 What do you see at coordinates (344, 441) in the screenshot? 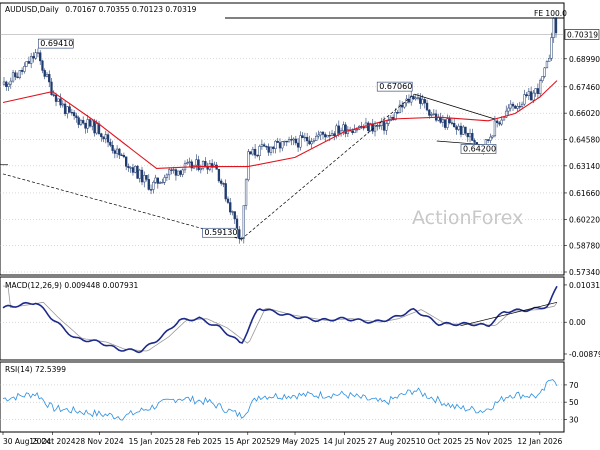
I see `x-tick-label: 14 Jul 2025` at bounding box center [344, 441].